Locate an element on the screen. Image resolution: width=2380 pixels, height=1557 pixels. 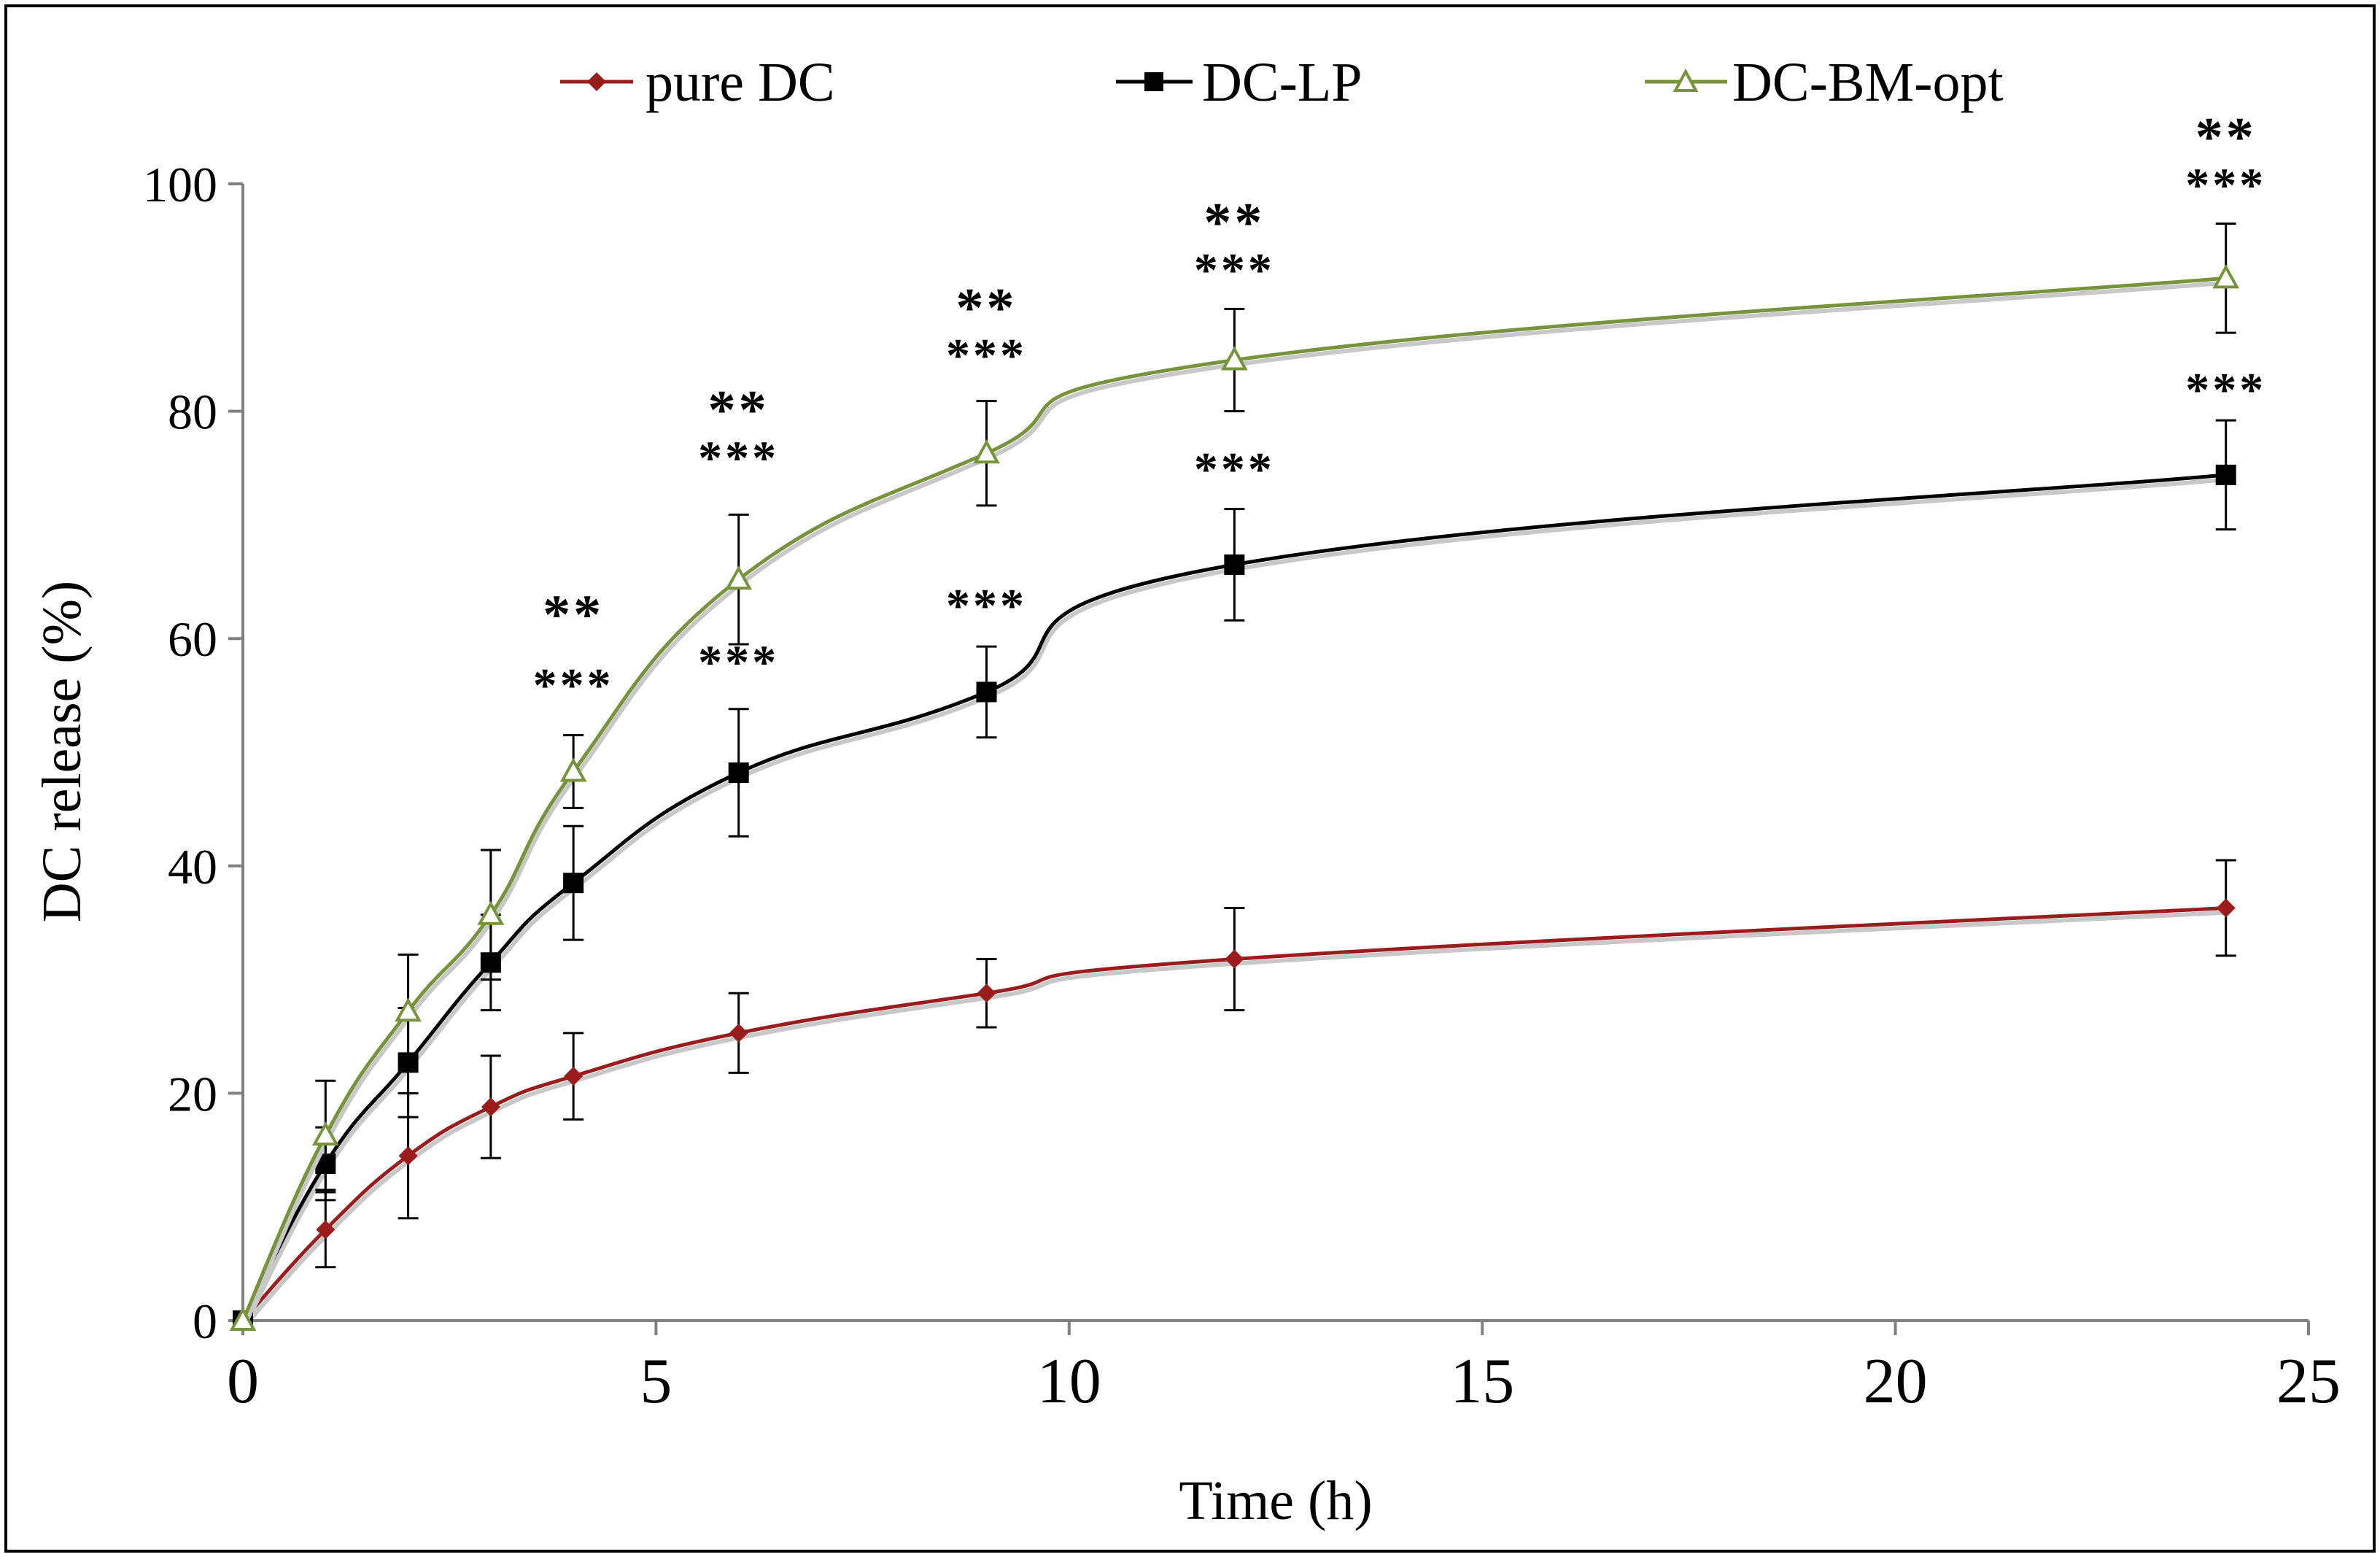
y-tick-label: 80 is located at coordinates (192, 412).